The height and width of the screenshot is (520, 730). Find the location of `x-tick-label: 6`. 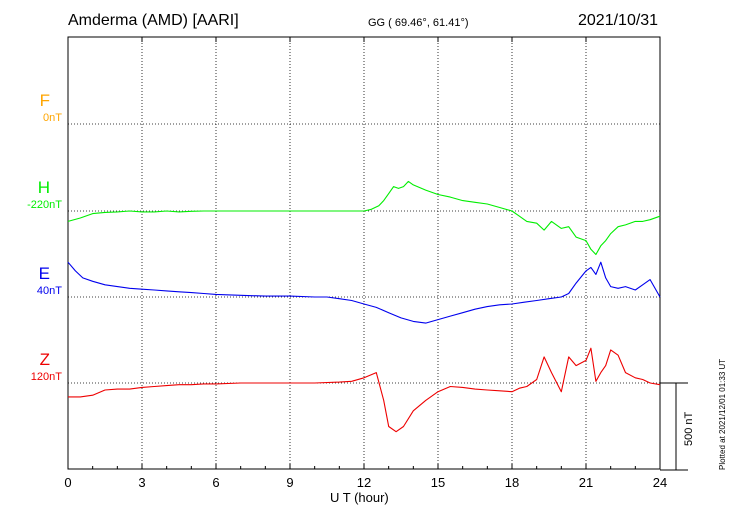

x-tick-label: 6 is located at coordinates (215, 482).